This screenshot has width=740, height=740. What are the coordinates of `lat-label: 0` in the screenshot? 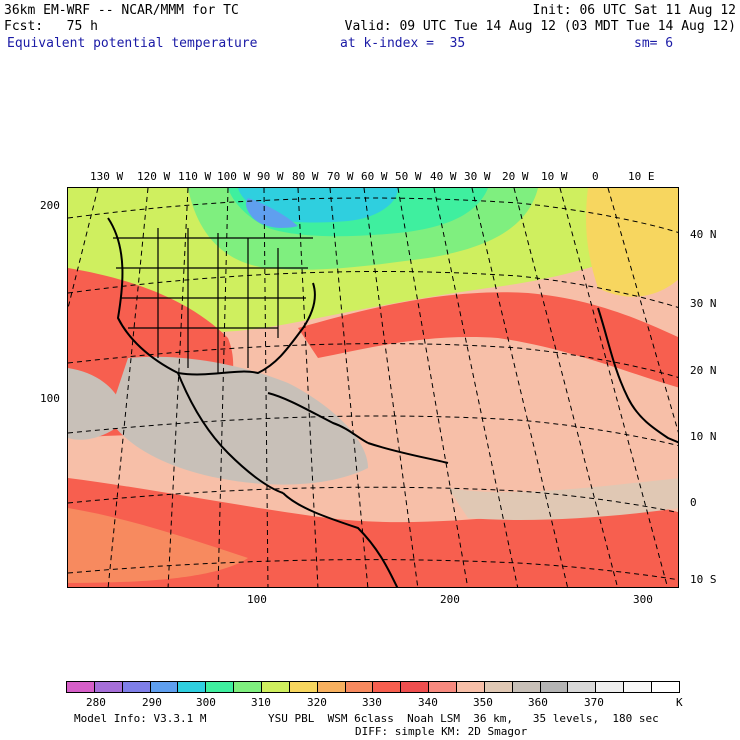 It's located at (693, 502).